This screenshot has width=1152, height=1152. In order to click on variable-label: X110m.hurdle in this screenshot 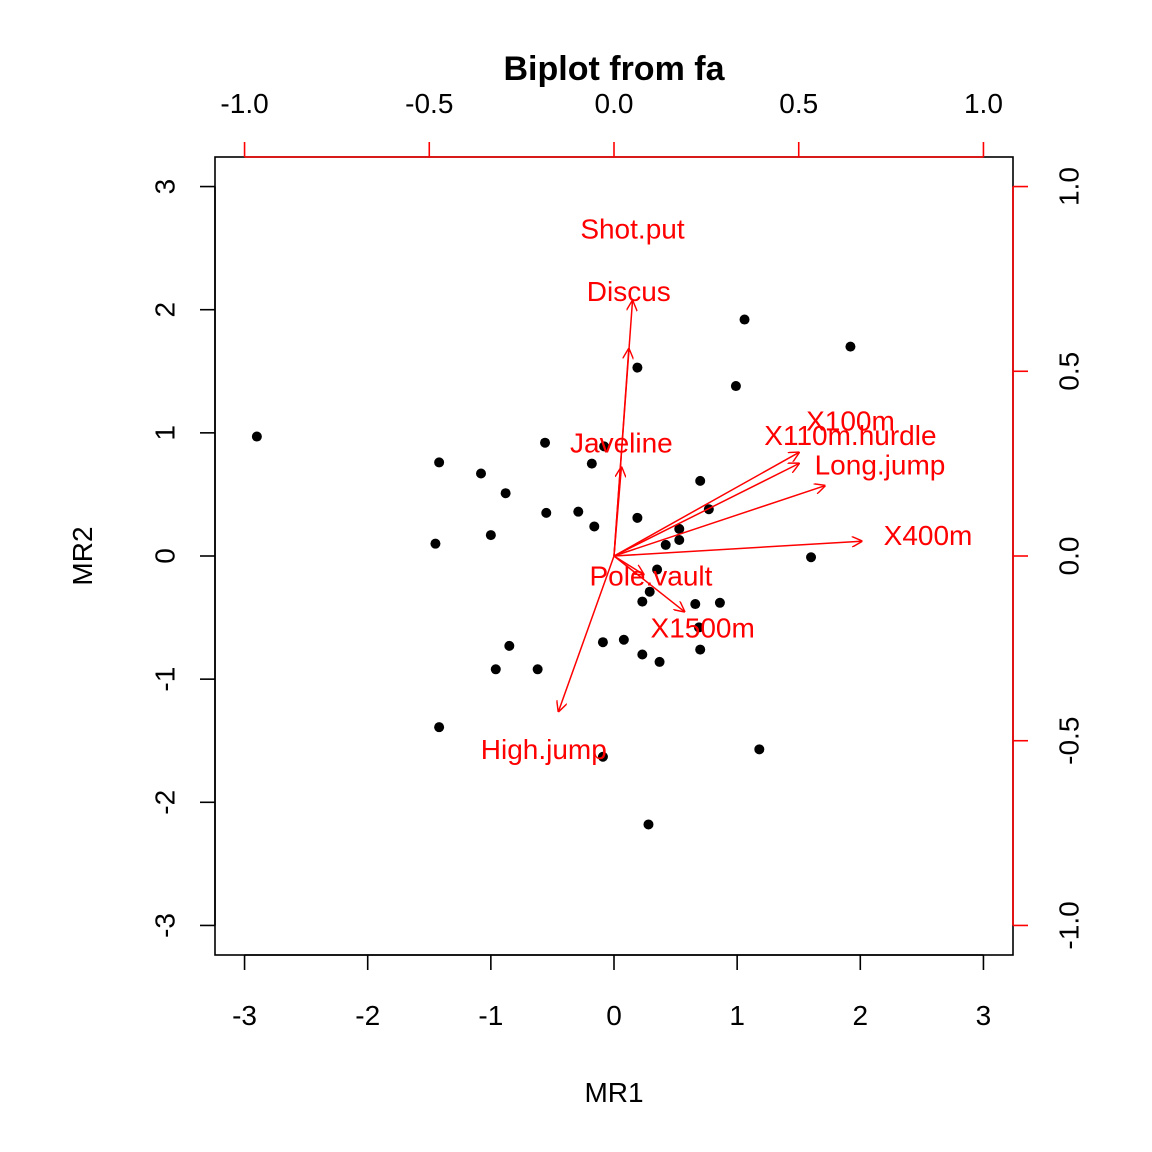, I will do `click(850, 435)`.